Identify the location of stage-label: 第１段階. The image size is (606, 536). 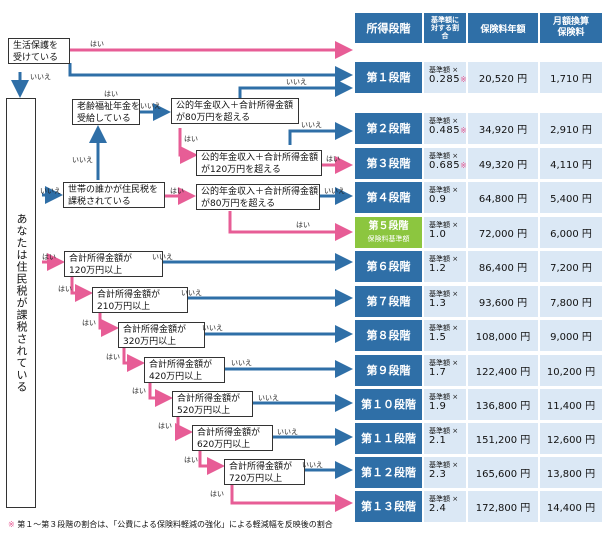
(388, 77).